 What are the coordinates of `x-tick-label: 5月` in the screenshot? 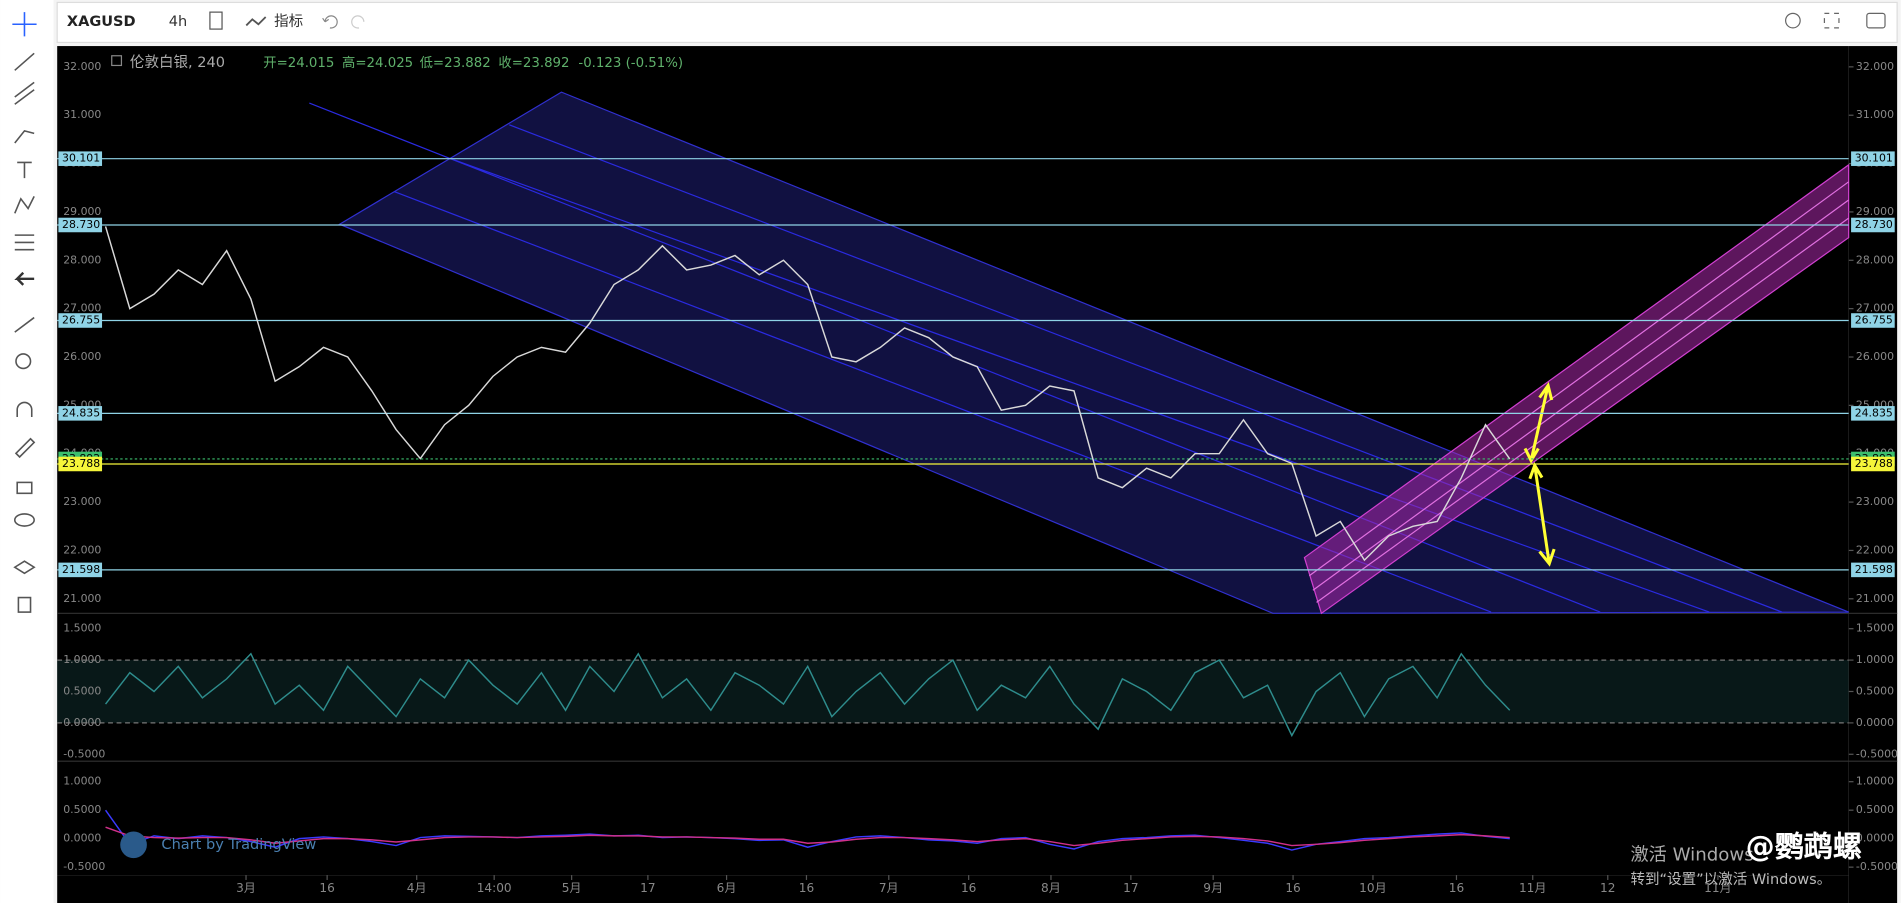 It's located at (572, 888).